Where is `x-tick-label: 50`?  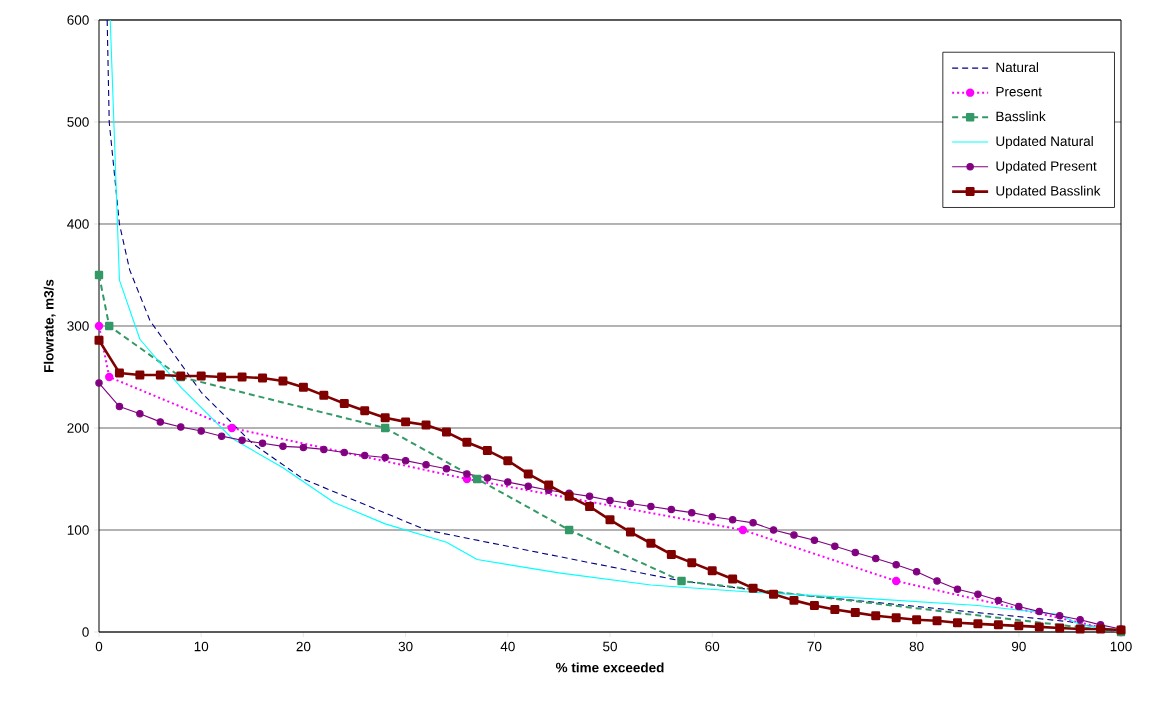
x-tick-label: 50 is located at coordinates (610, 646).